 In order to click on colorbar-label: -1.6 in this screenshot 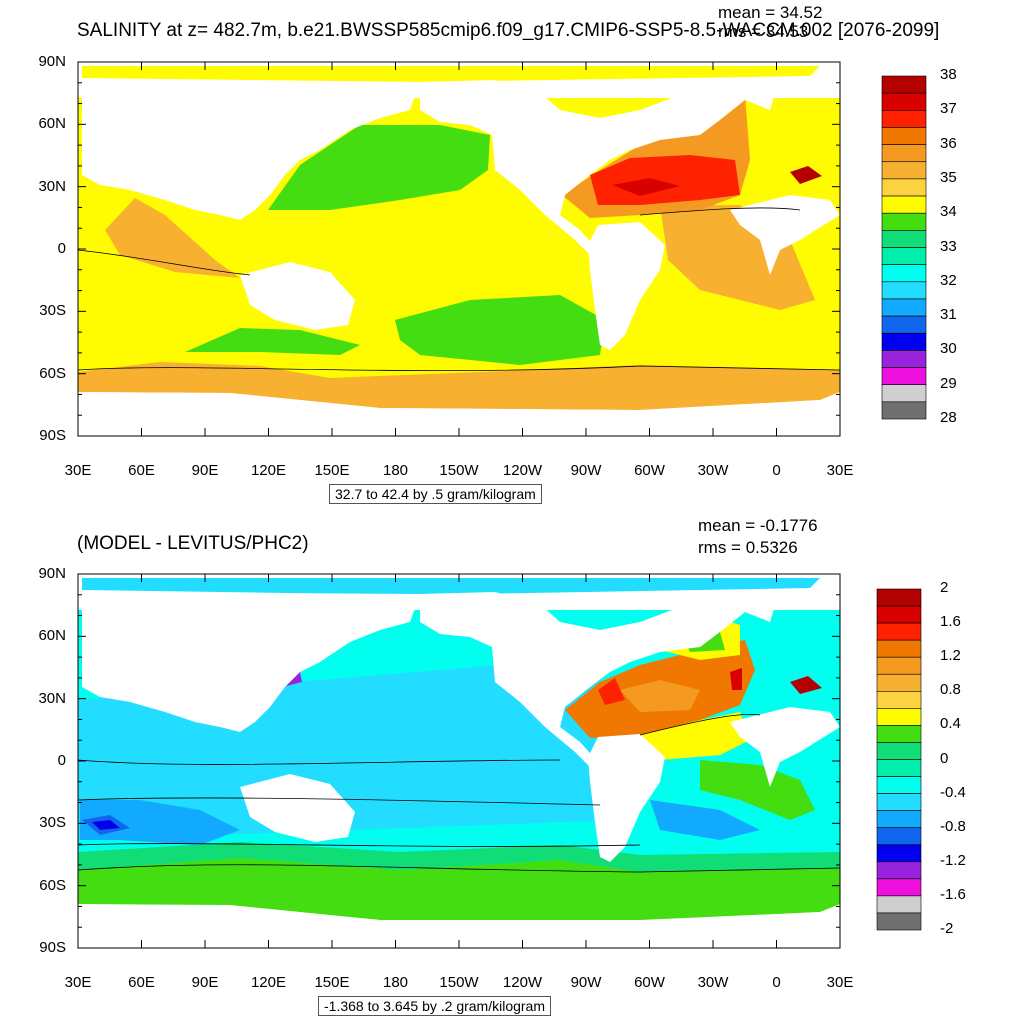, I will do `click(953, 894)`.